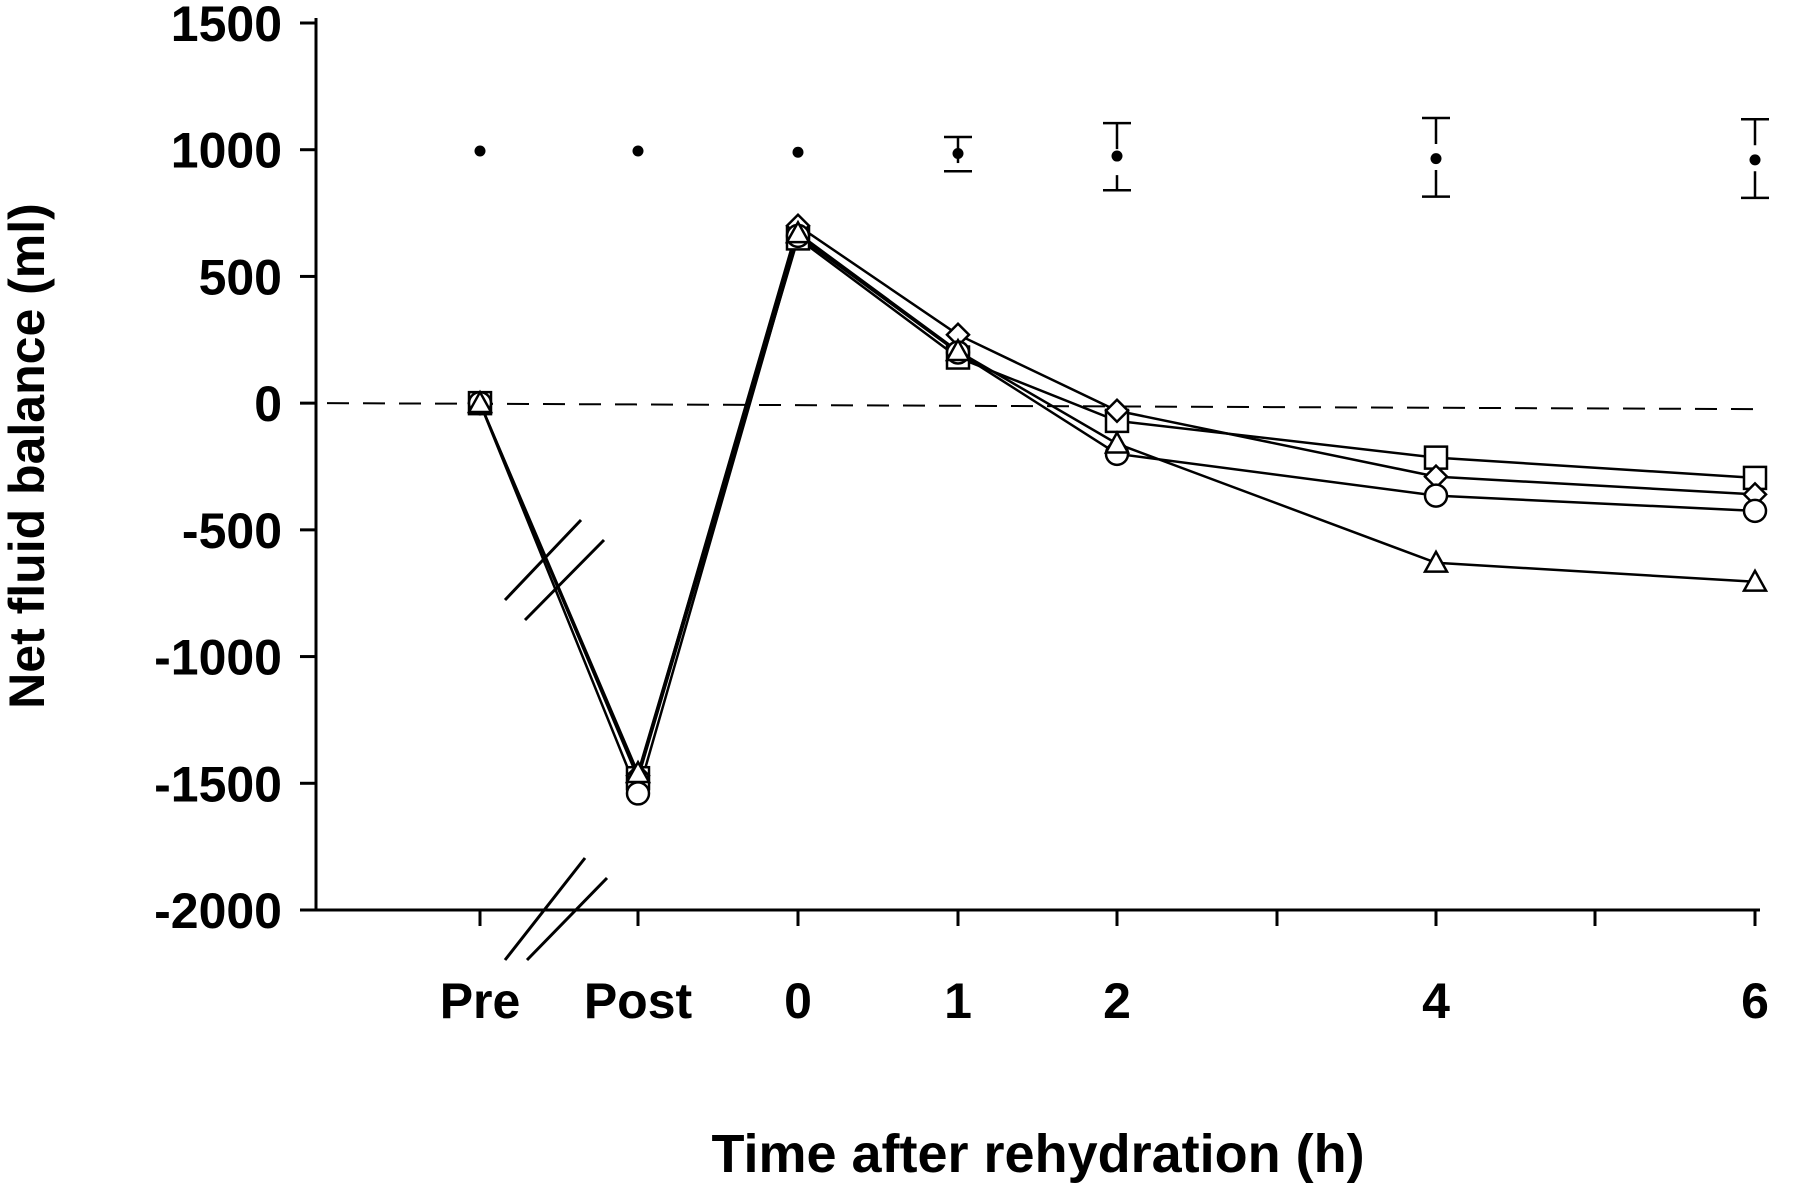 The width and height of the screenshot is (1800, 1193). Describe the element at coordinates (1117, 410) in the screenshot. I see `diamond-marker` at that location.